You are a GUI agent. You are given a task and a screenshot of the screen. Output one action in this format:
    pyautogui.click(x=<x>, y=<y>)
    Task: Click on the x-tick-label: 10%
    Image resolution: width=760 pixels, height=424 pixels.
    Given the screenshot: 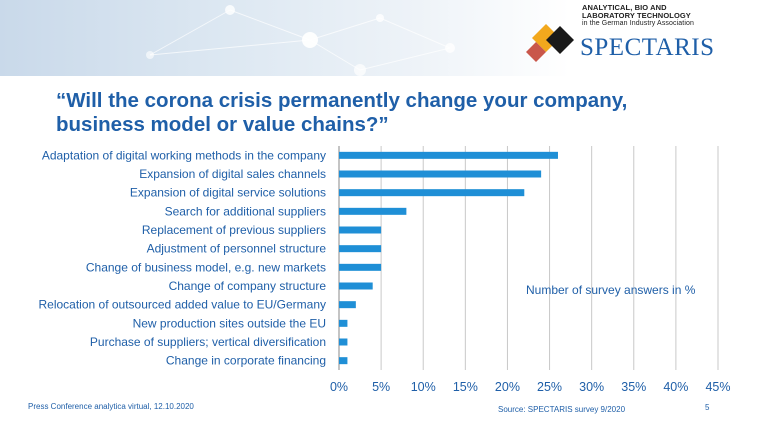 What is the action you would take?
    pyautogui.click(x=423, y=387)
    